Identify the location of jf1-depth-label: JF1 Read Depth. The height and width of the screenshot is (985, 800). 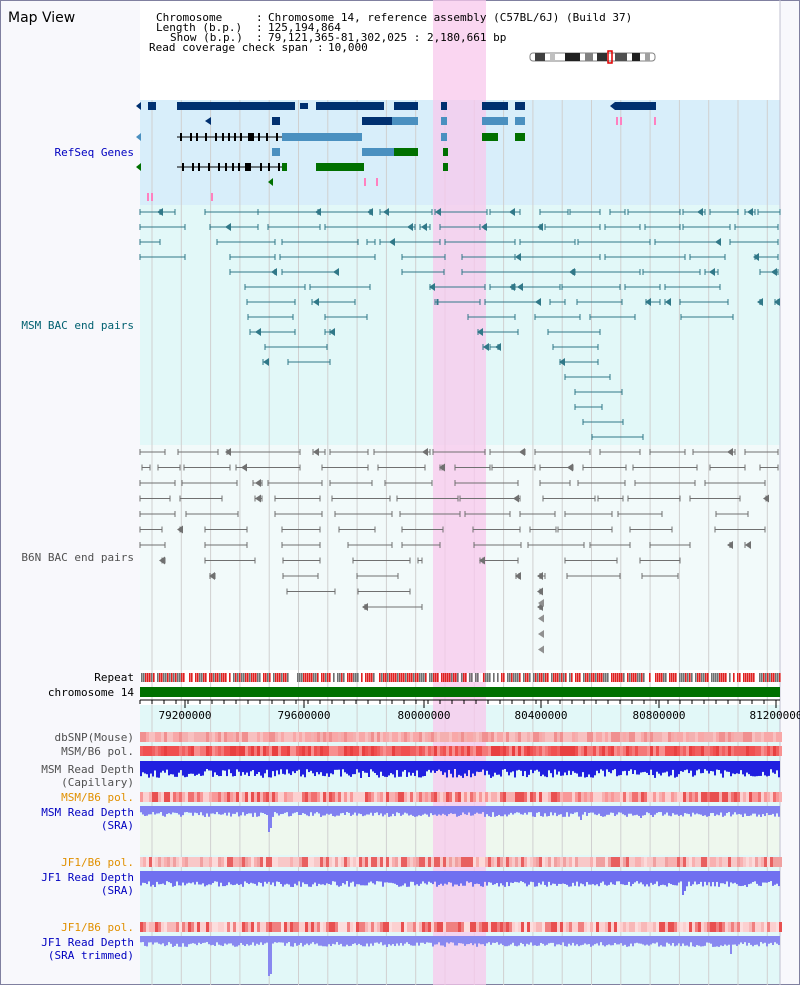
(87, 877).